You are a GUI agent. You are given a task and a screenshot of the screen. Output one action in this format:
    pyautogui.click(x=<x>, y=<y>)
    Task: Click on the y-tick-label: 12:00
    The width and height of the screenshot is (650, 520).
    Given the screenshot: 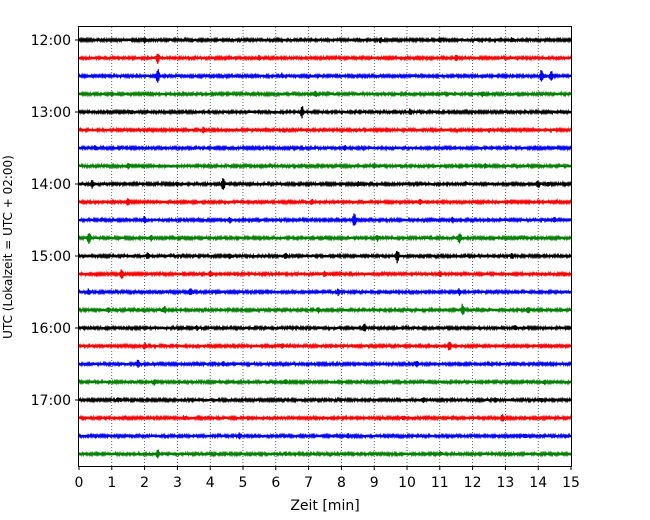 What is the action you would take?
    pyautogui.click(x=51, y=41)
    